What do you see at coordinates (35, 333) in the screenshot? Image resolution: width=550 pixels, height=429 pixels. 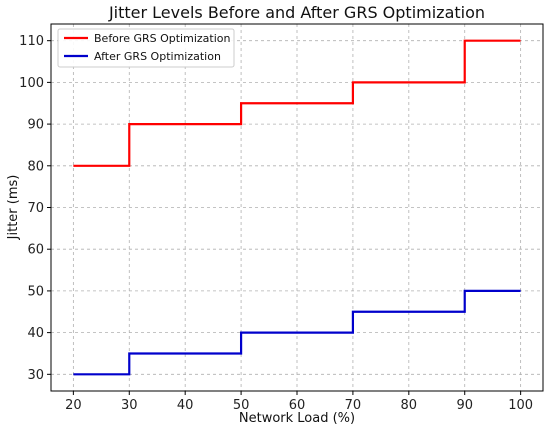 I see `y-tick-label: 40` at bounding box center [35, 333].